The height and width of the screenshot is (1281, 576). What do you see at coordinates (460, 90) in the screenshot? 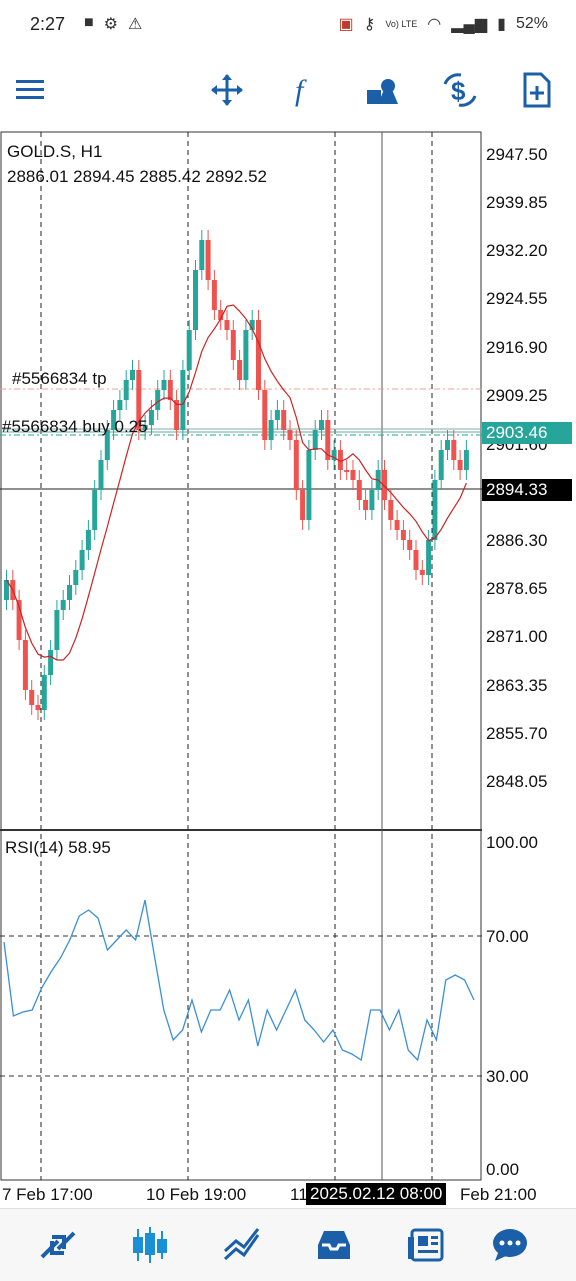
I see `symbol-change-icon: $` at bounding box center [460, 90].